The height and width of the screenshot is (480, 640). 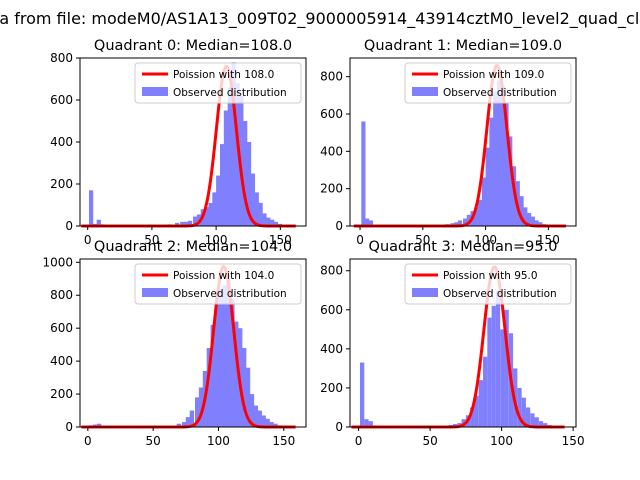 I want to click on legend: Poission with 95.0 Observed distribution, so click(x=488, y=284).